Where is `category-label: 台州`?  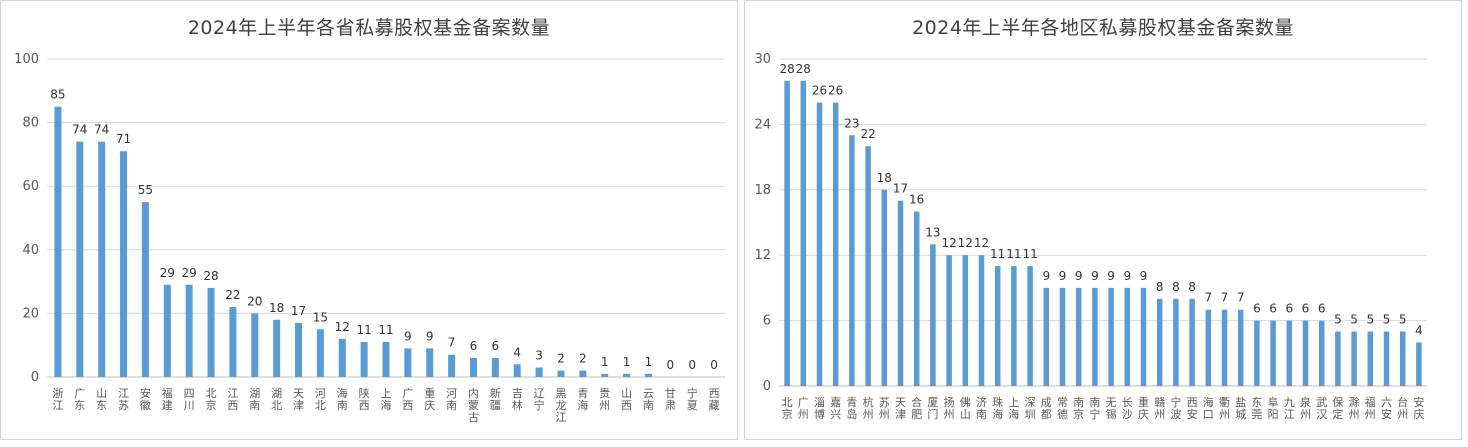 category-label: 台州 is located at coordinates (1402, 408).